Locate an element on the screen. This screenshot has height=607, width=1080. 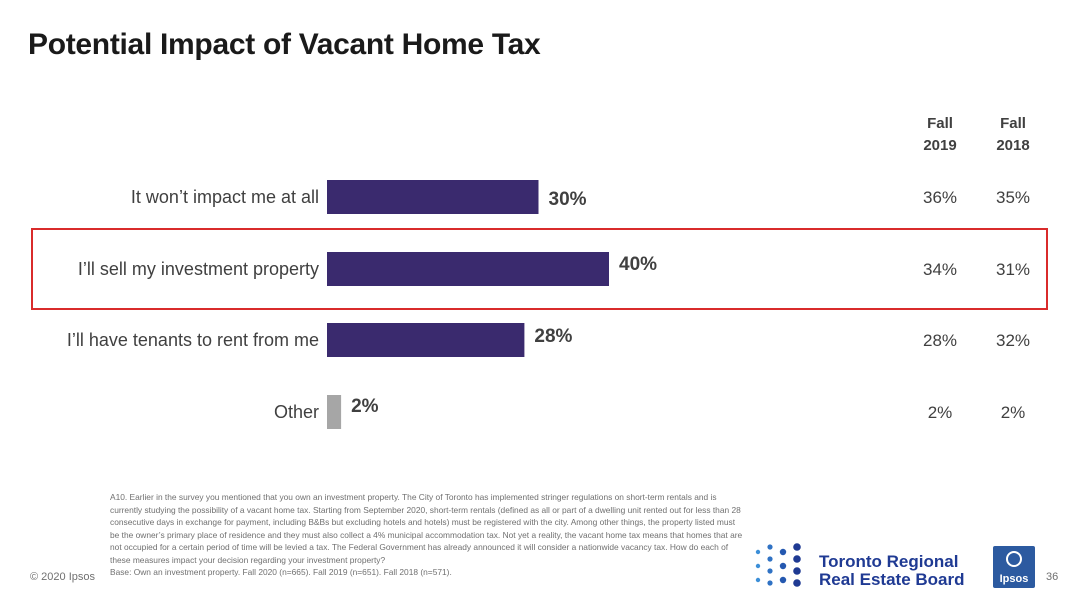
category-label: Other is located at coordinates (296, 412).